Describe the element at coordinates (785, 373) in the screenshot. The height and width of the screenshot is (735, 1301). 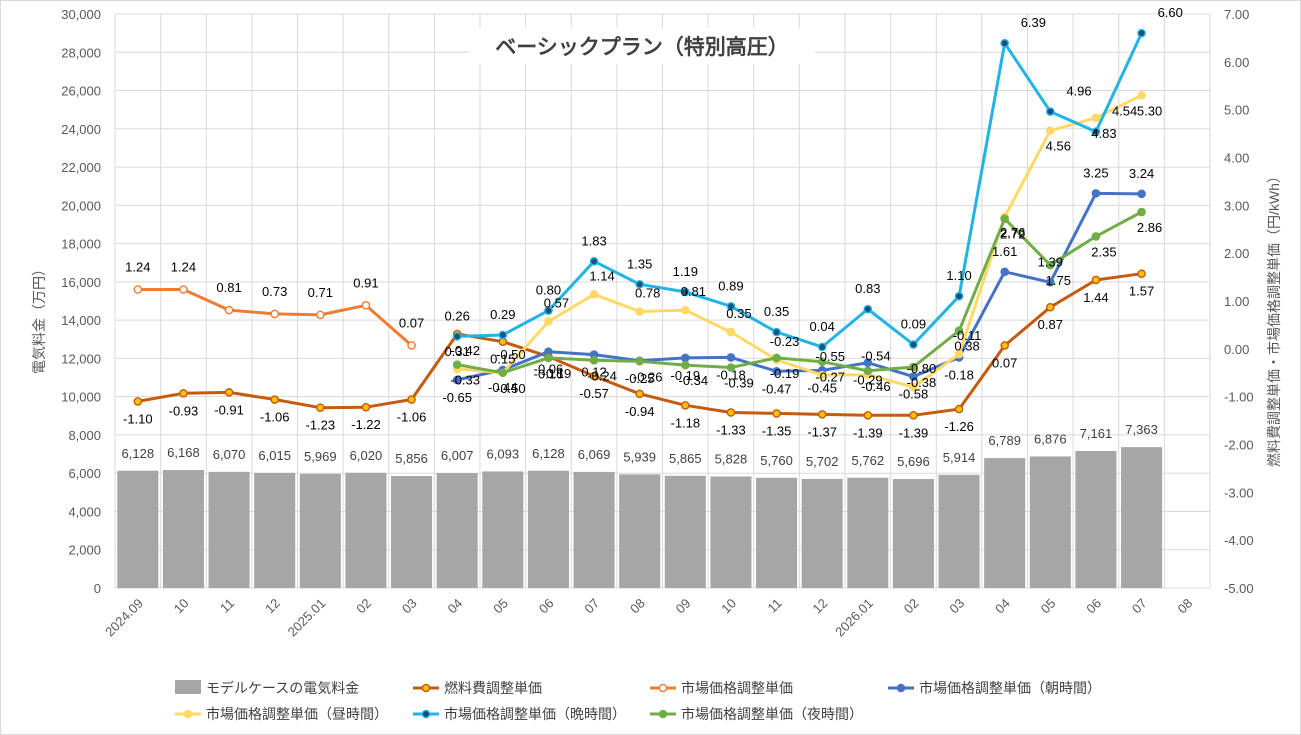
I see `data-label-market-night: -0.19` at that location.